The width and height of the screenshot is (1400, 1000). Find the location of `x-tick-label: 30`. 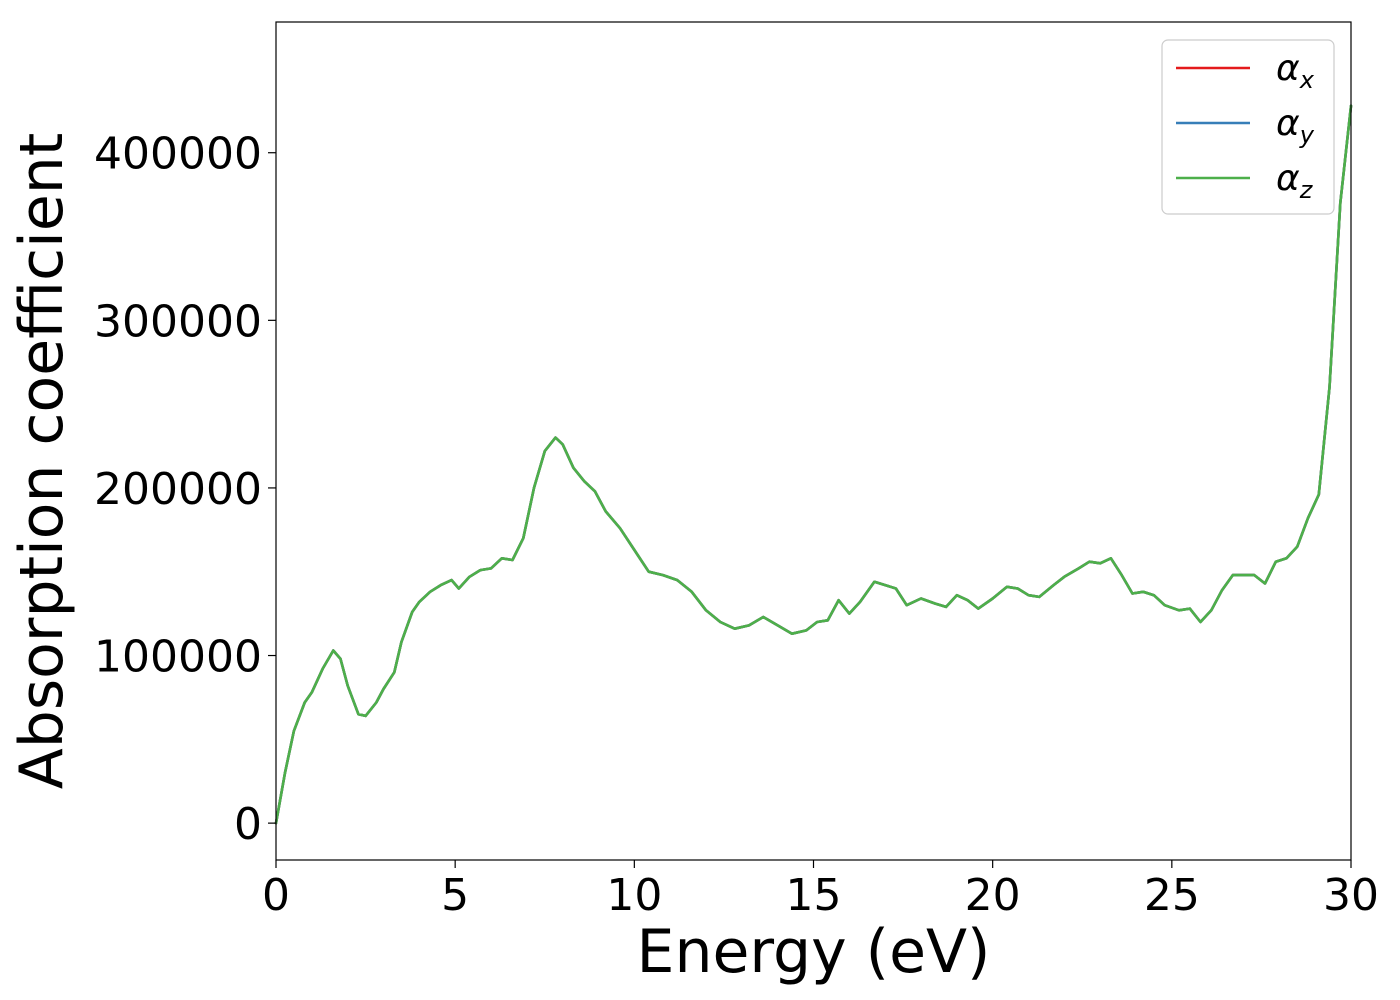

x-tick-label: 30 is located at coordinates (1351, 895).